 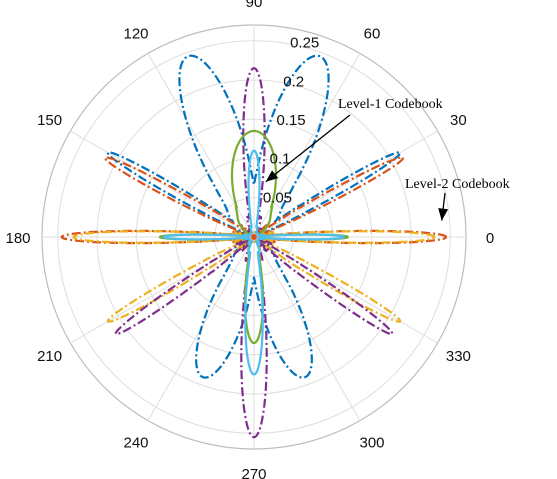 I want to click on angle-tick-label: 60, so click(x=372, y=34).